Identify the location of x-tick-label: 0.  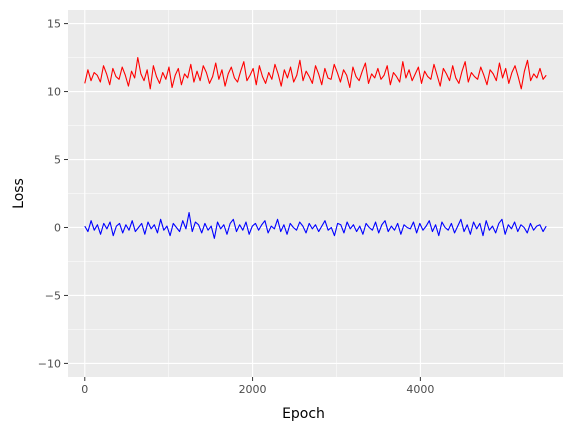
(84, 389).